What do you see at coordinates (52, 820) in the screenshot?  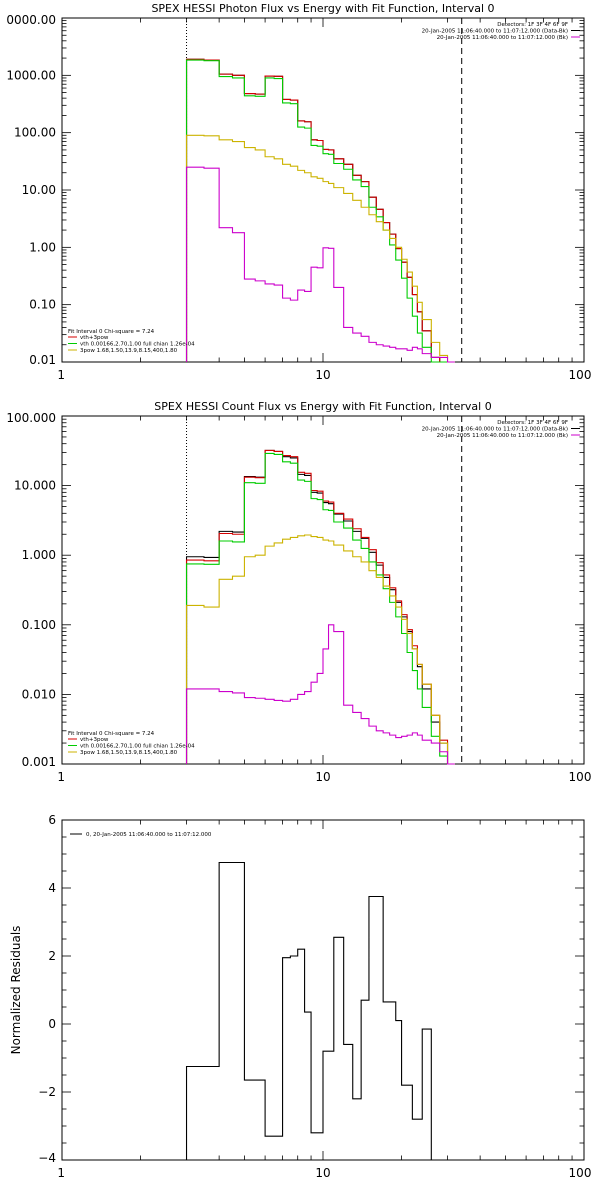 I see `y-tick-label: 6` at bounding box center [52, 820].